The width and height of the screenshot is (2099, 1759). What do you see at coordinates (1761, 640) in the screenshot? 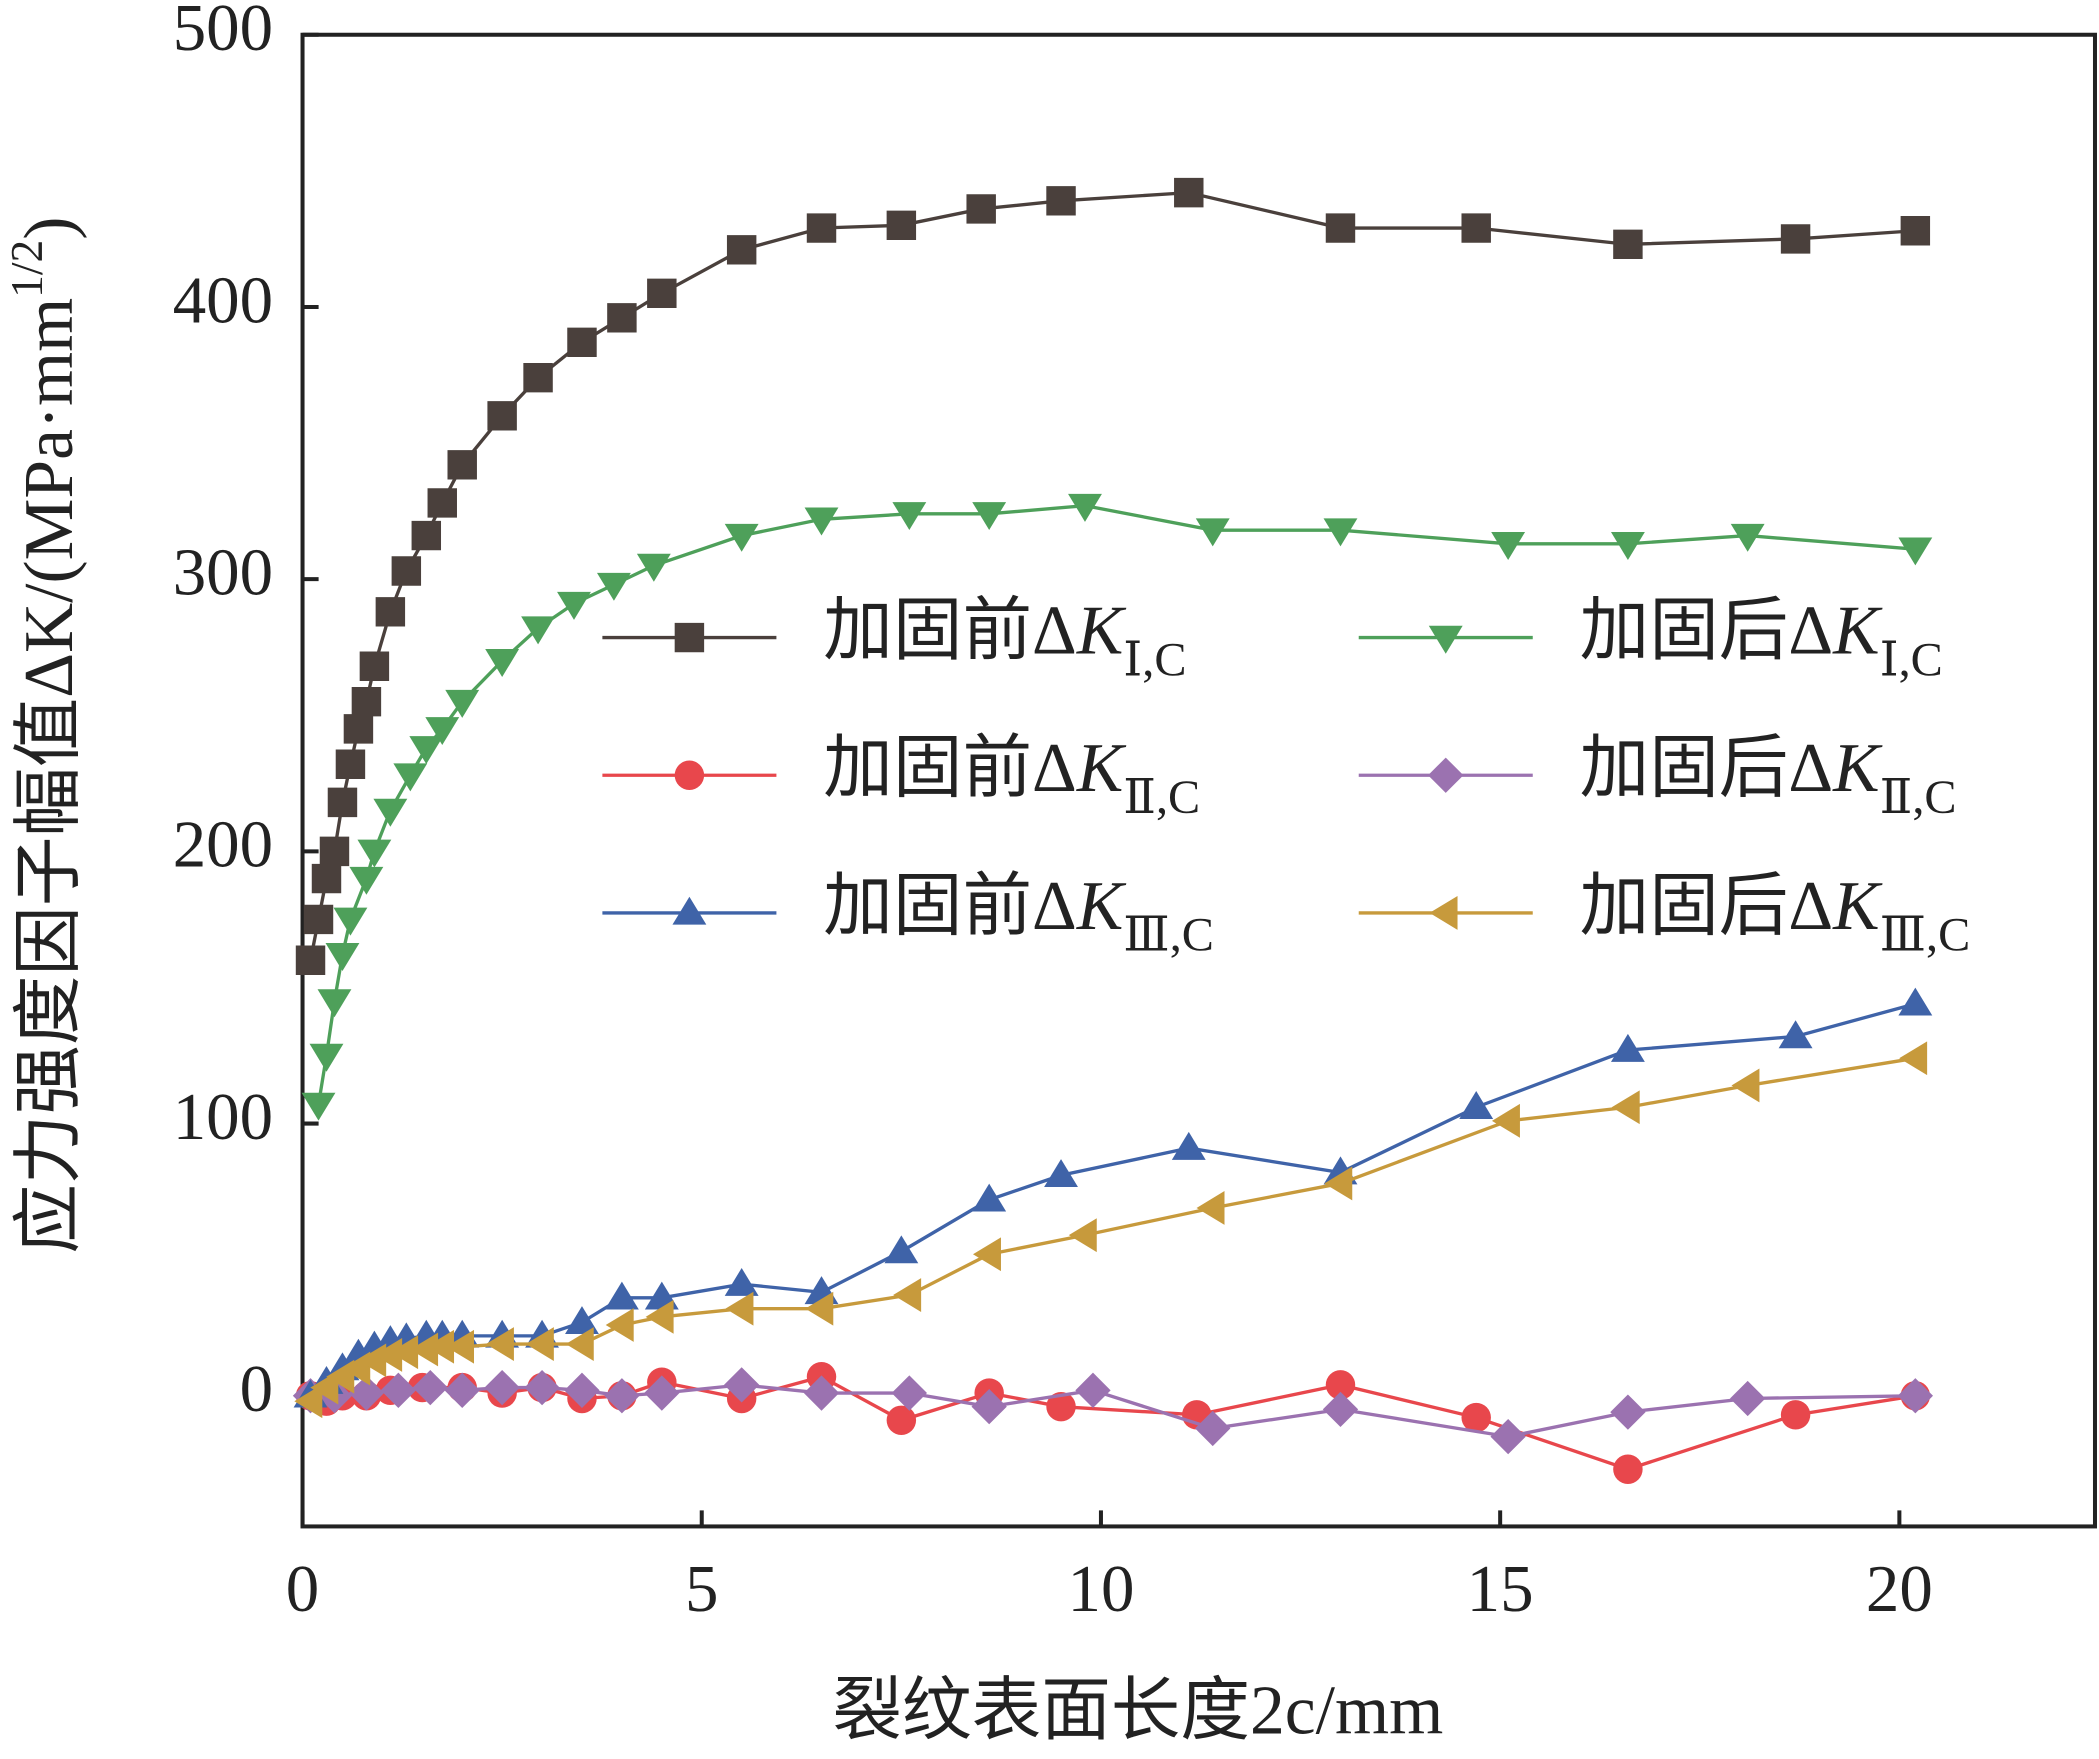
I see `legend-label: 加固后ΔKⅠ,C` at bounding box center [1761, 640].